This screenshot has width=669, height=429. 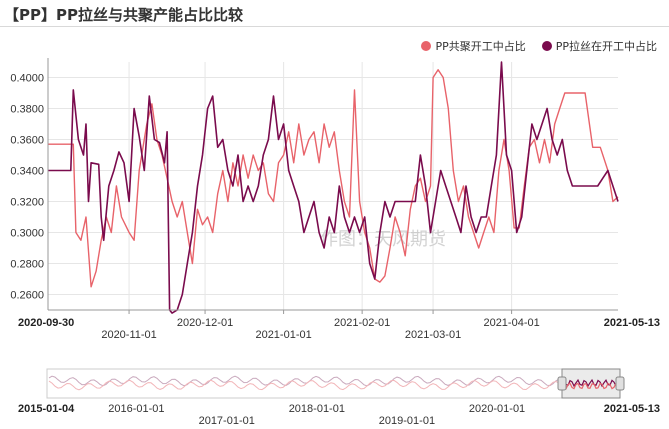 What do you see at coordinates (480, 46) in the screenshot?
I see `legend-label-series1: PP共聚开工中占比` at bounding box center [480, 46].